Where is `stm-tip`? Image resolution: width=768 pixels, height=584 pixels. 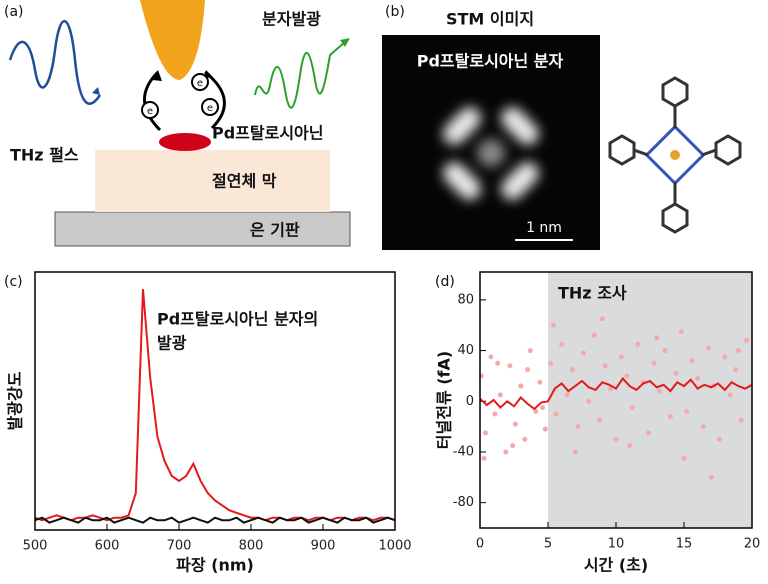
stm-tip is located at coordinates (172, 40).